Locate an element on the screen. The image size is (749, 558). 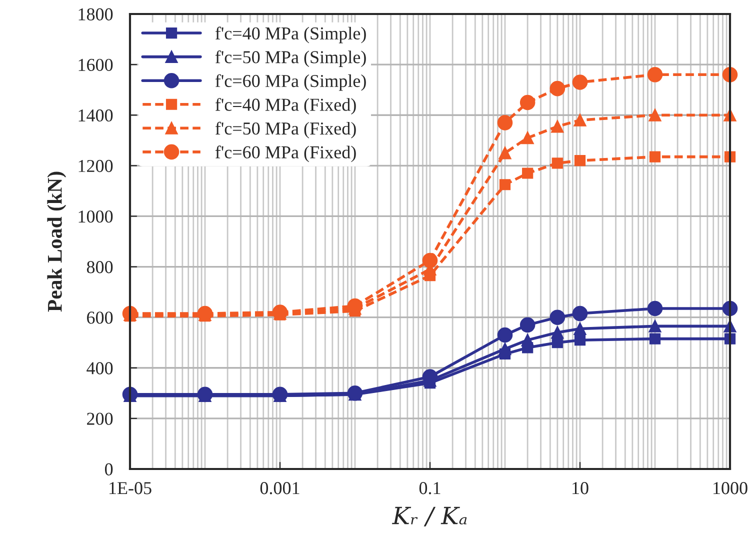
y-tick-label: 200 is located at coordinates (100, 418).